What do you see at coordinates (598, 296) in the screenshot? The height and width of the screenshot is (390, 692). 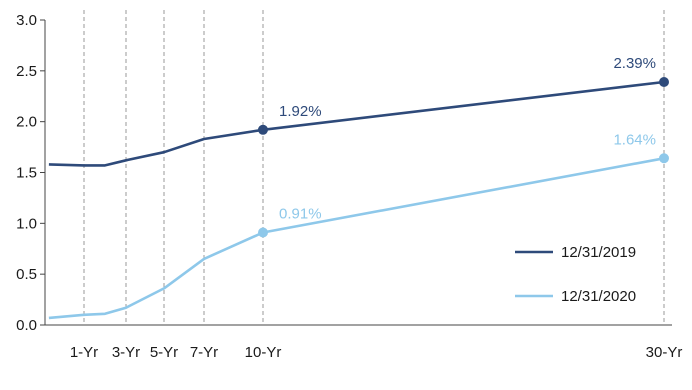 I see `legend-label-2: 12/31/2020` at bounding box center [598, 296].